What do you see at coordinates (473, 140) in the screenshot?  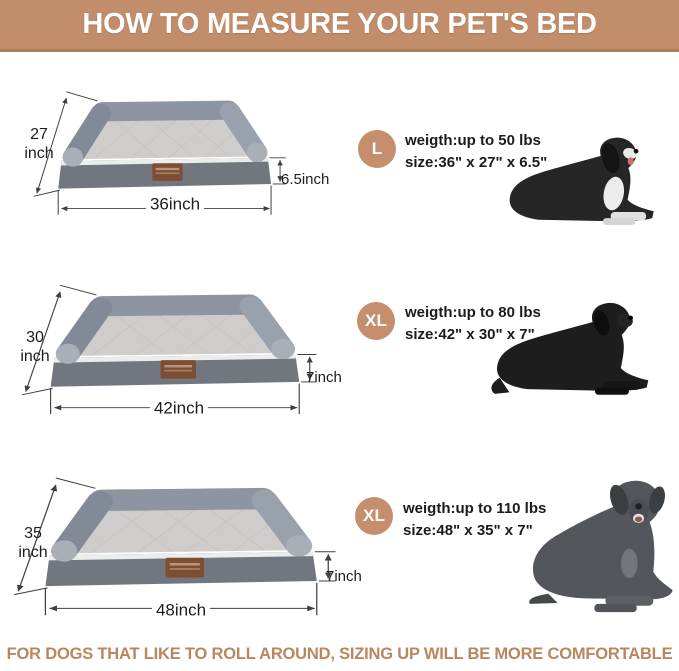 I see `weight-text: weigth:up to 50 lbs` at bounding box center [473, 140].